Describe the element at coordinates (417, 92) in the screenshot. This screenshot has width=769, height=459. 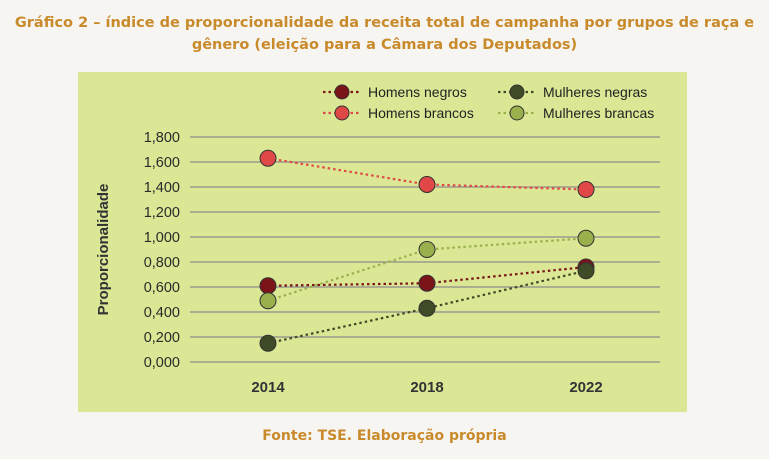
I see `legend-label: Homens negros` at that location.